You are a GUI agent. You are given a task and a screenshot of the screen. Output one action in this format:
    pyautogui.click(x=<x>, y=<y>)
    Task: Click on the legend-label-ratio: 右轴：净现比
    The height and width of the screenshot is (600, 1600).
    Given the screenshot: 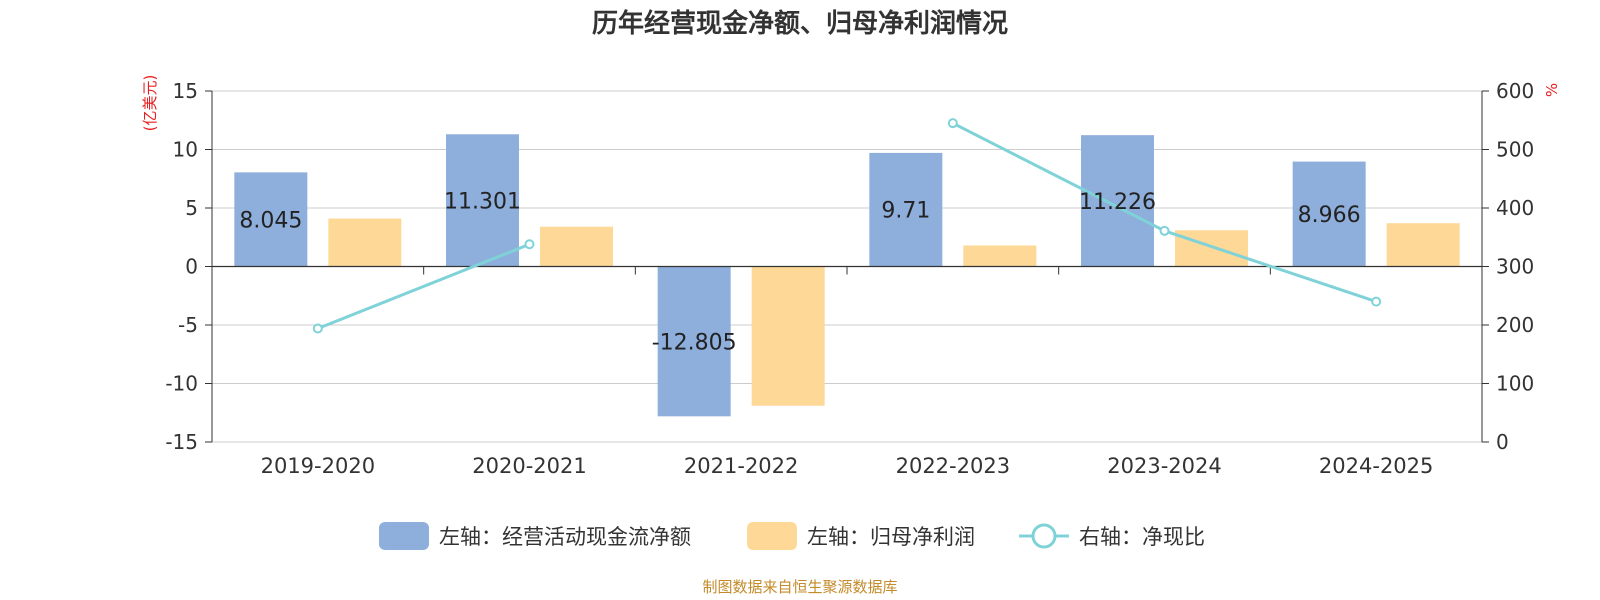 What is the action you would take?
    pyautogui.click(x=1142, y=537)
    